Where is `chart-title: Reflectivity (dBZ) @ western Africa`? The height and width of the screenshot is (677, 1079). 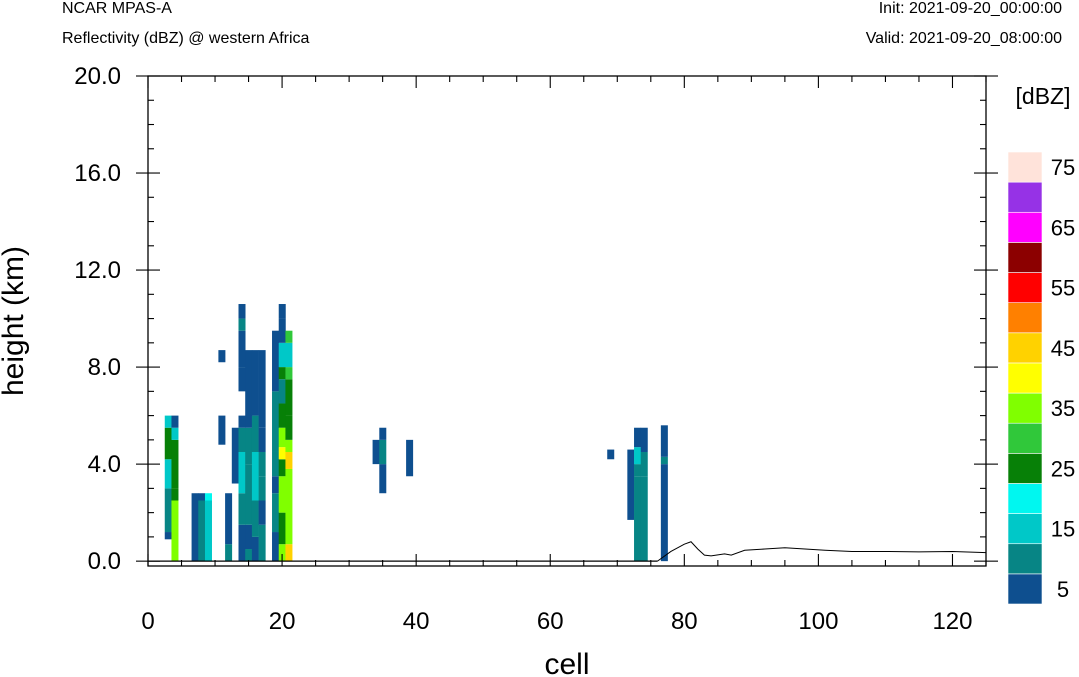
chart-title: Reflectivity (dBZ) @ western Africa is located at coordinates (186, 38).